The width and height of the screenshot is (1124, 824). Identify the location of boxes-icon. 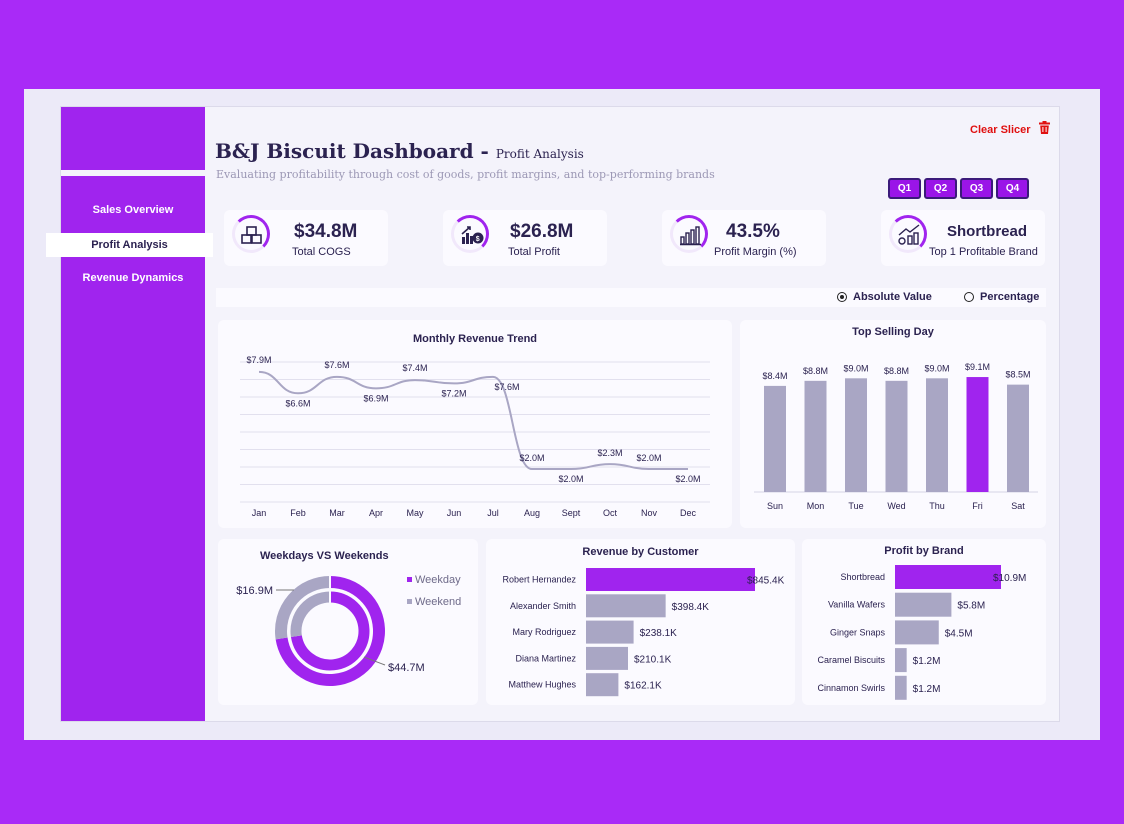
(251, 234).